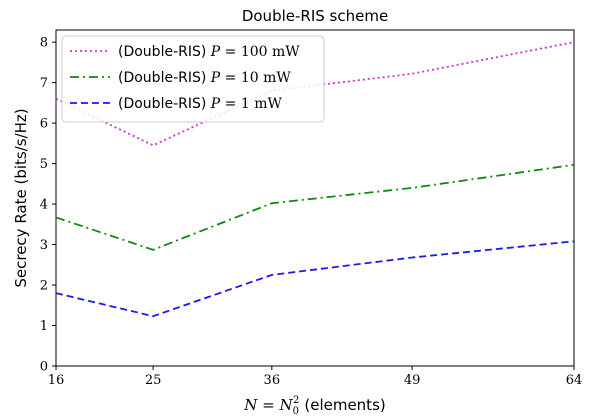 The height and width of the screenshot is (418, 592). I want to click on x-tick-label: 25, so click(153, 380).